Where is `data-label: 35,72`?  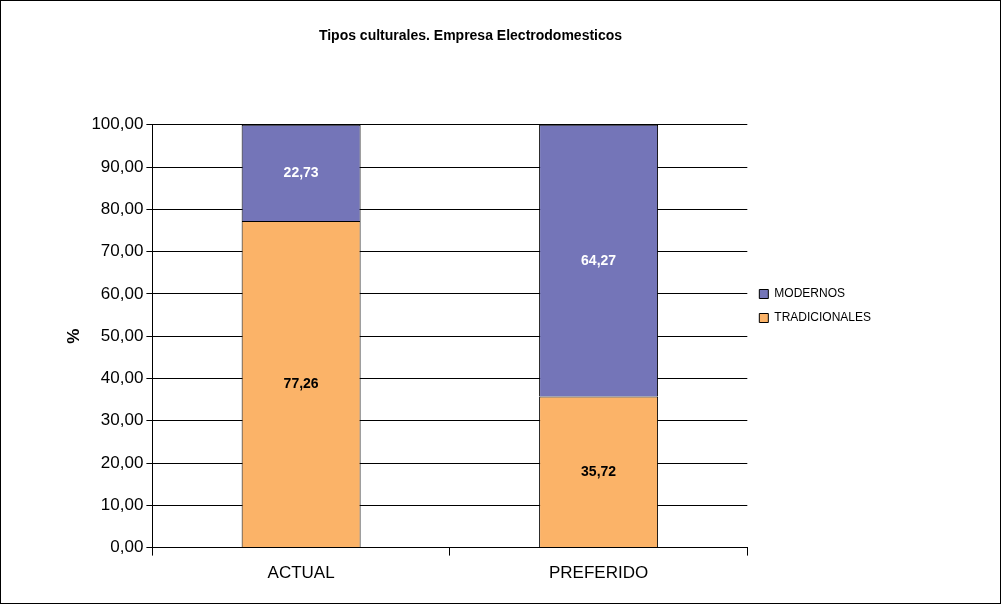 data-label: 35,72 is located at coordinates (599, 470).